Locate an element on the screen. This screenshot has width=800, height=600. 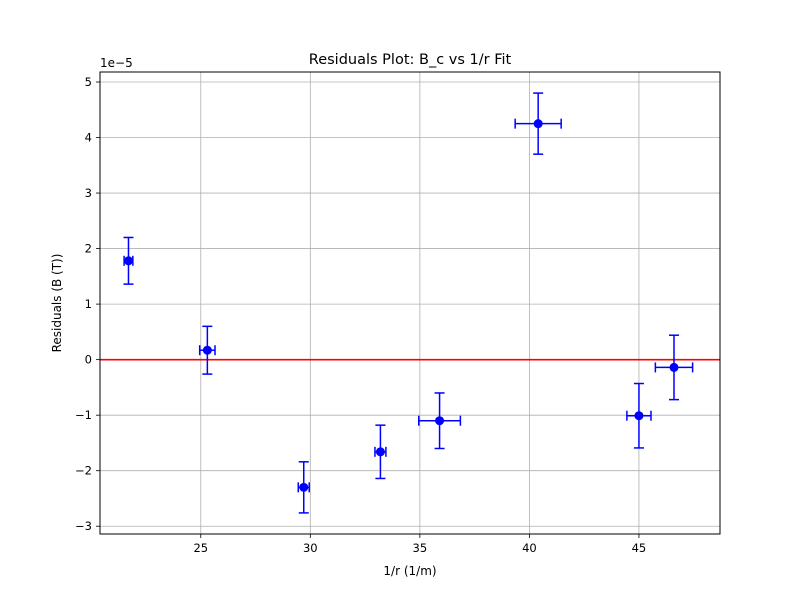
x-tick-label: 45 is located at coordinates (639, 548).